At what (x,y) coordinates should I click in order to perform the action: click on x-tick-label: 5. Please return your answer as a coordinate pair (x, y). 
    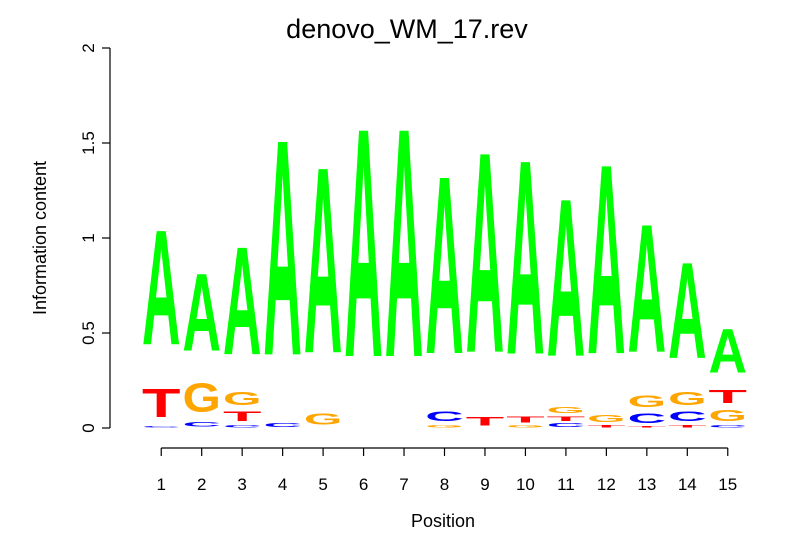
    Looking at the image, I should click on (322, 484).